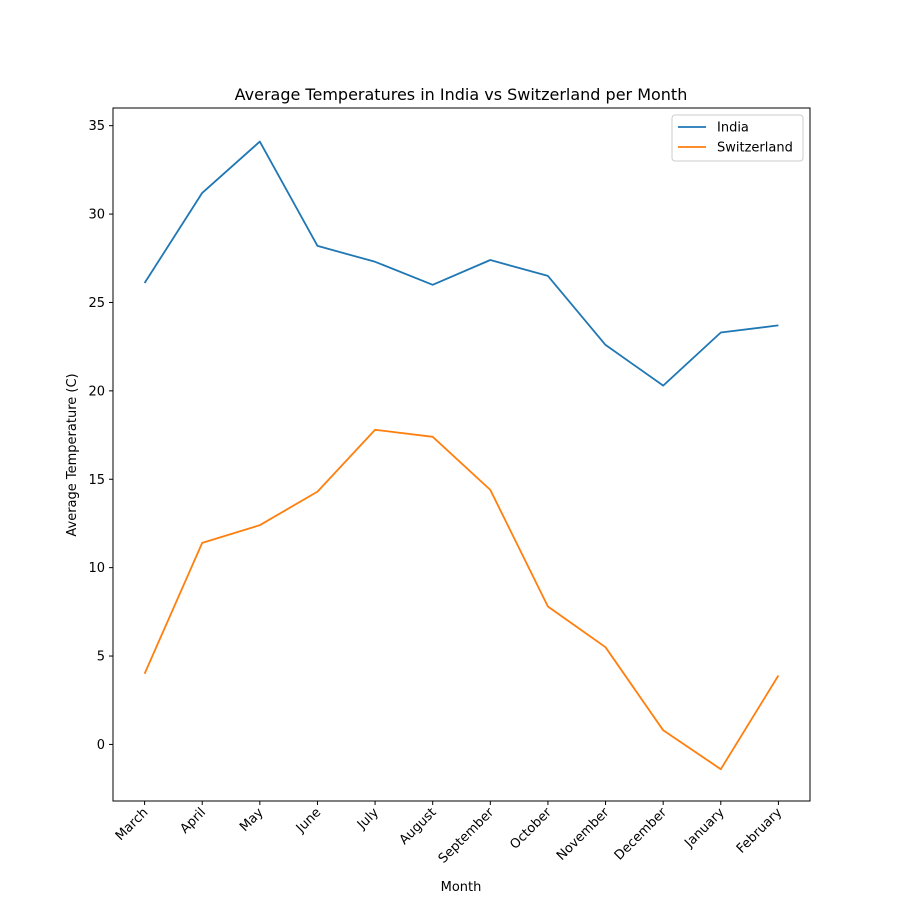 This screenshot has width=900, height=900. Describe the element at coordinates (100, 436) in the screenshot. I see `y-axis: 0 5 10 15 20 25 30 35` at that location.